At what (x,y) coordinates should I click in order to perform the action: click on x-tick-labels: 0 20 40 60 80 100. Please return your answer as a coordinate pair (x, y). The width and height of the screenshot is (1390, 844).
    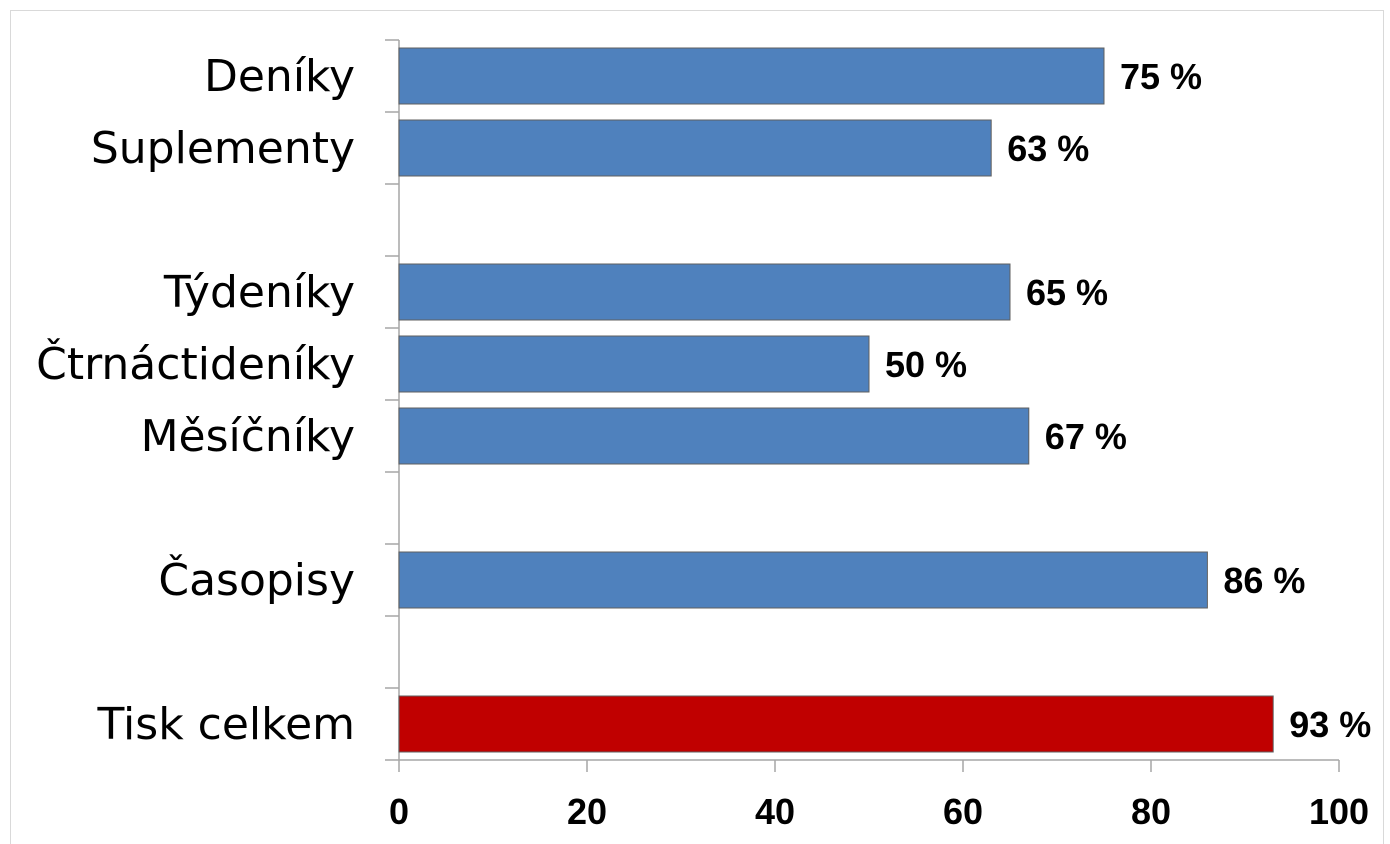
    Looking at the image, I should click on (879, 811).